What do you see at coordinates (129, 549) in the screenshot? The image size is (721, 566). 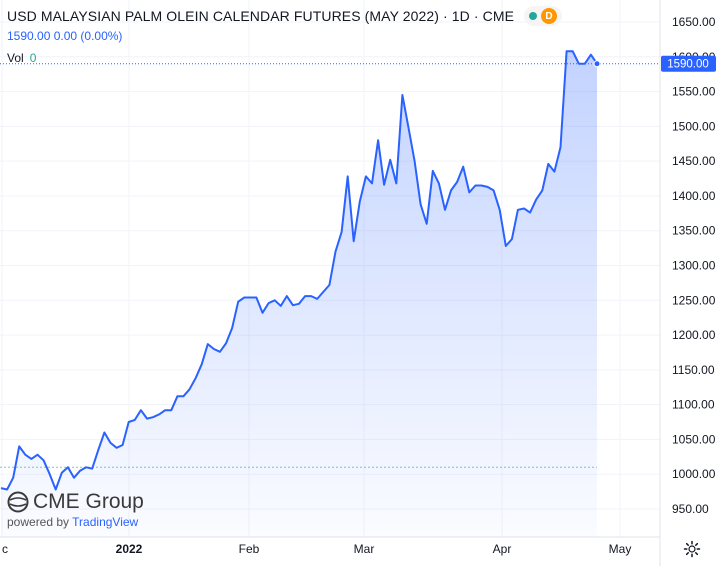 I see `x-tick-label: 2022` at bounding box center [129, 549].